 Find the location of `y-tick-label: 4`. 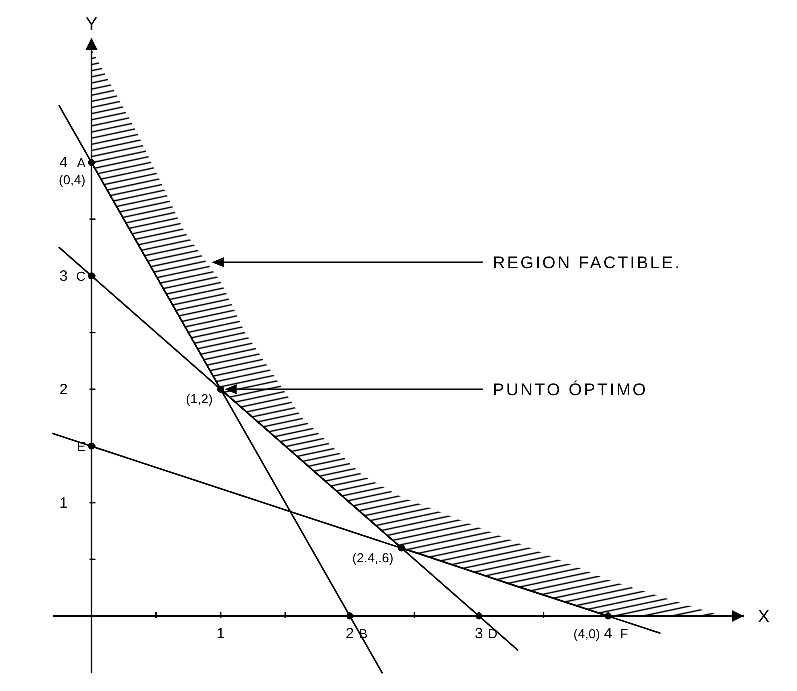

y-tick-label: 4 is located at coordinates (64, 163).